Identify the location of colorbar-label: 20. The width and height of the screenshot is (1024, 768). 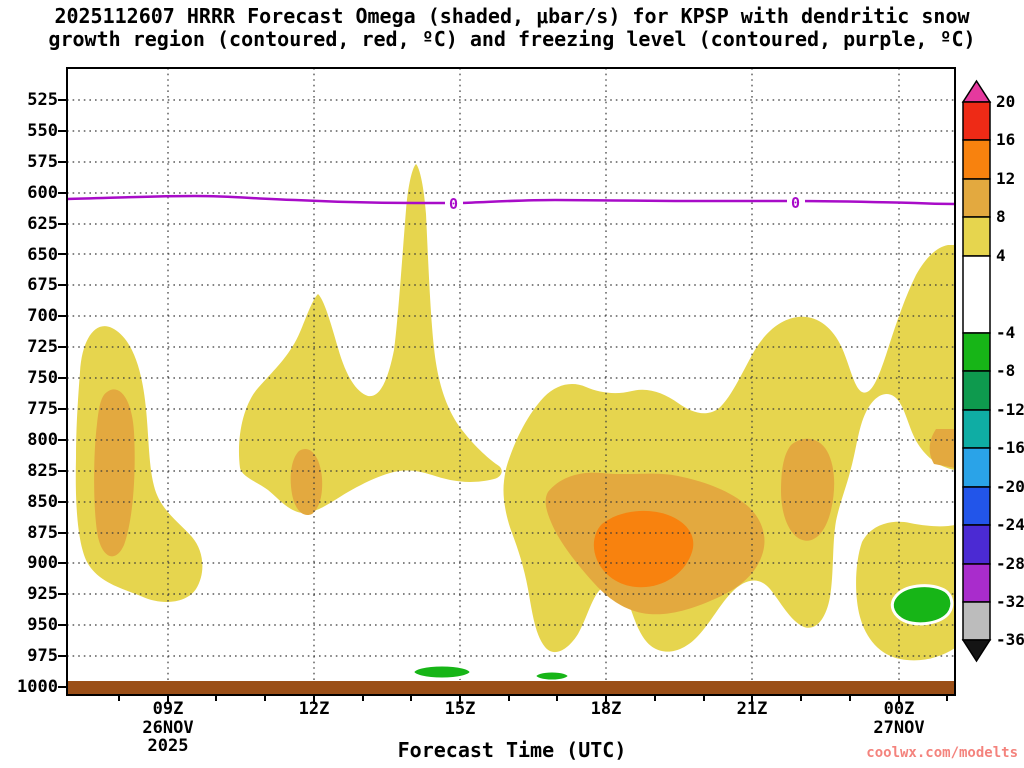
(1006, 101).